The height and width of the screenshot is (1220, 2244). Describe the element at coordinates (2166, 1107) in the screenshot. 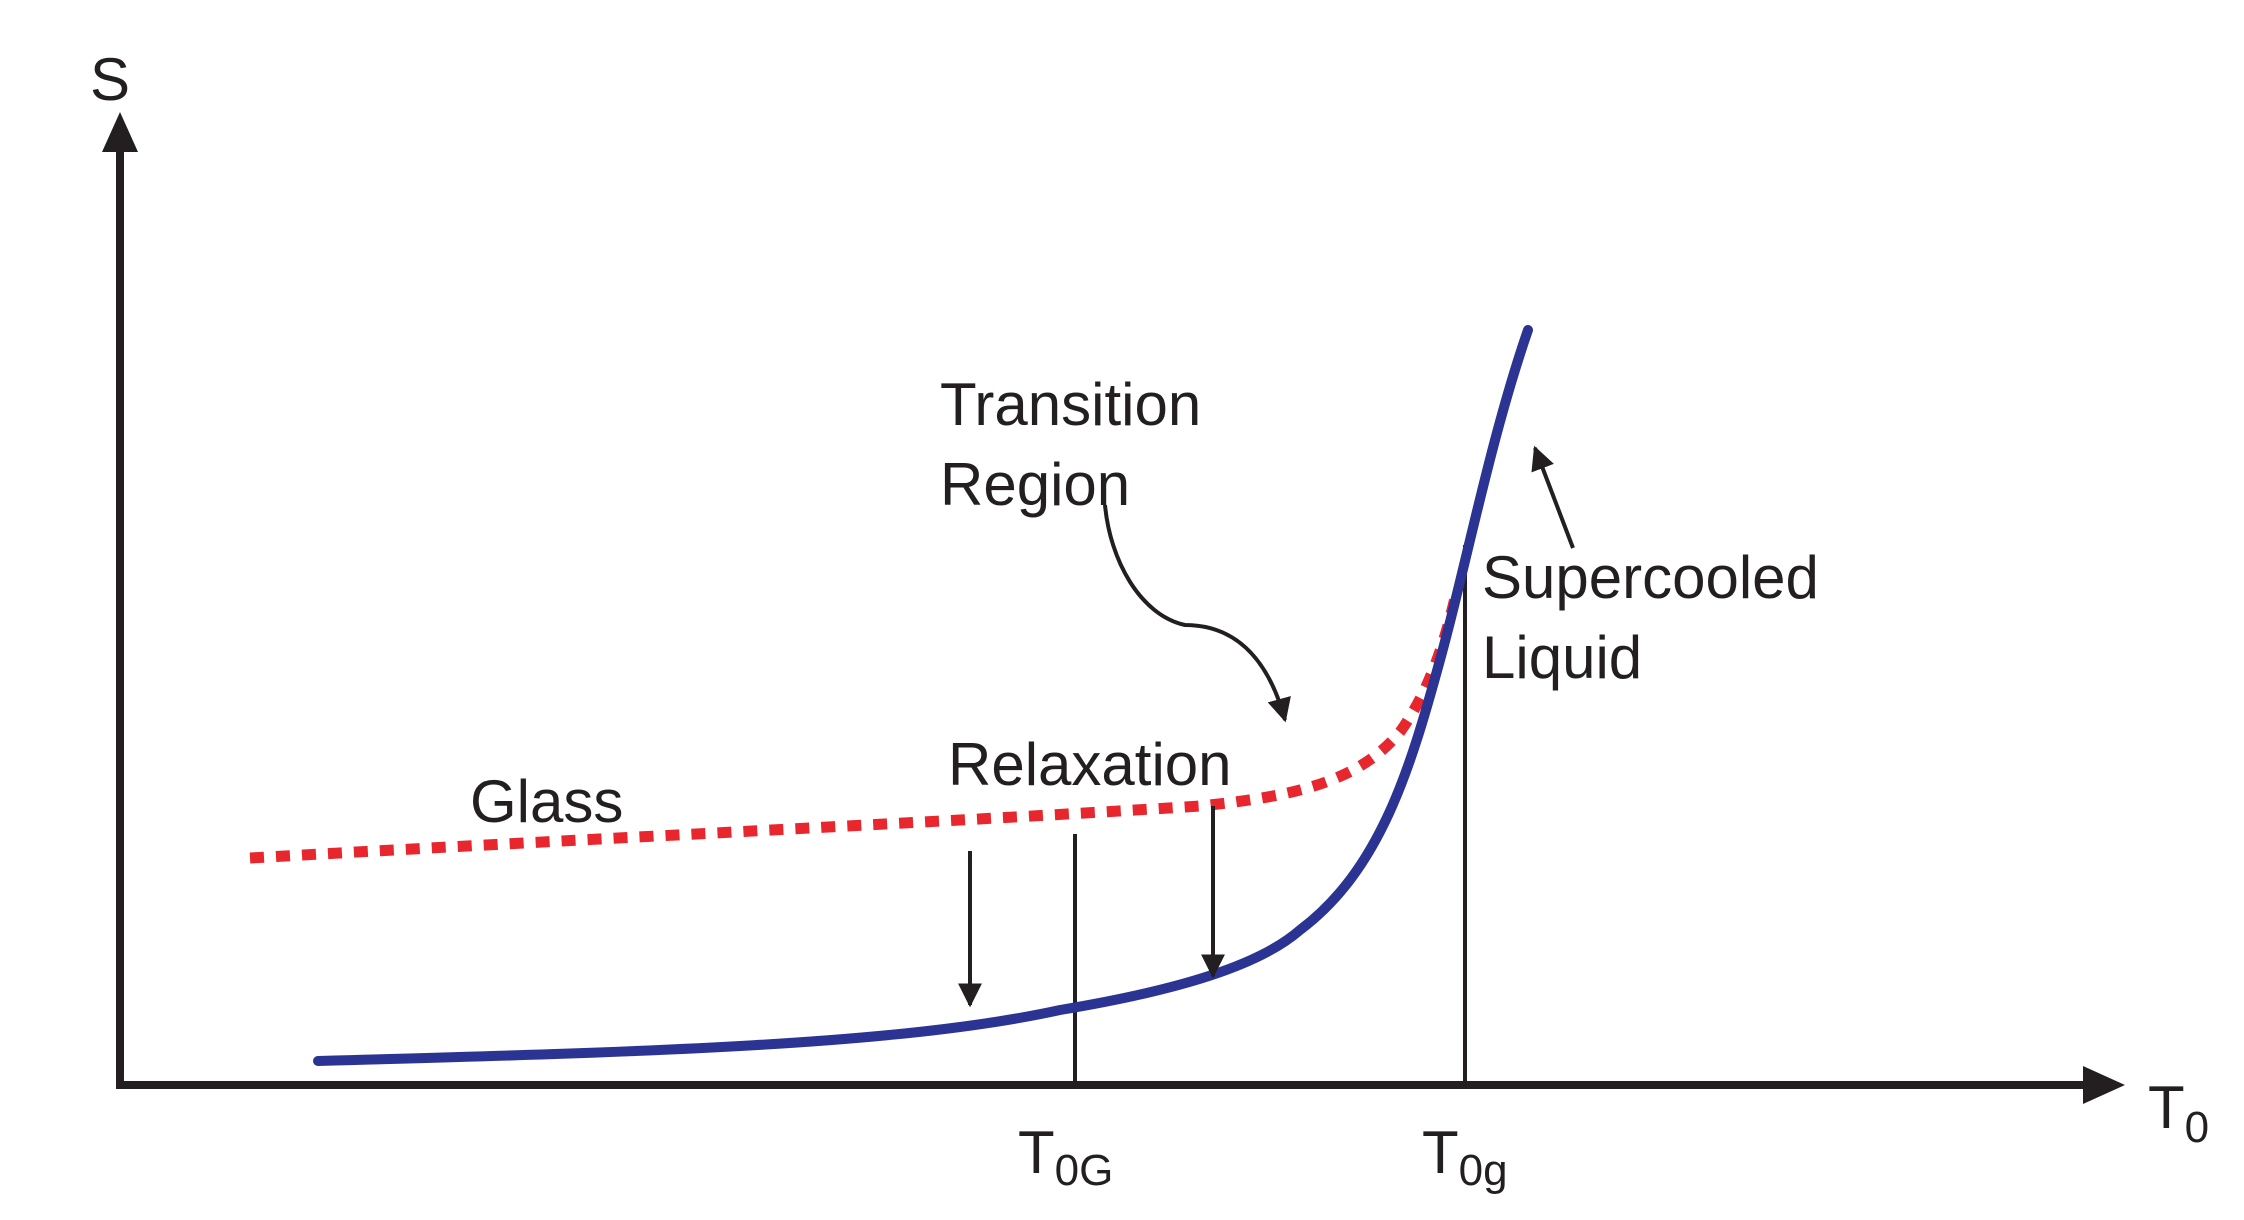

I see `x-axis-label-main: T` at that location.